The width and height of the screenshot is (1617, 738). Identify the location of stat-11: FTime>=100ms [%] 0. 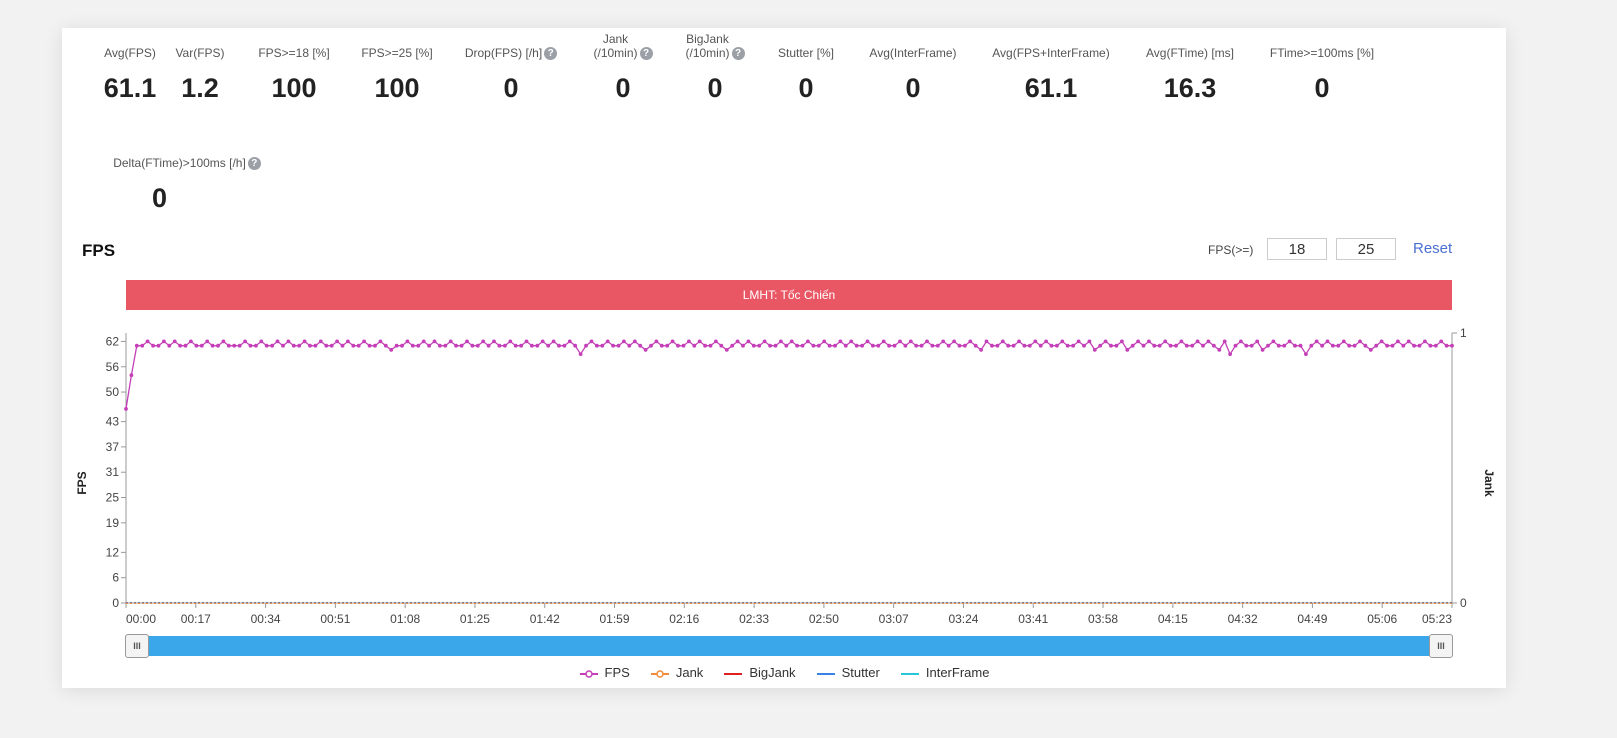
(1322, 67).